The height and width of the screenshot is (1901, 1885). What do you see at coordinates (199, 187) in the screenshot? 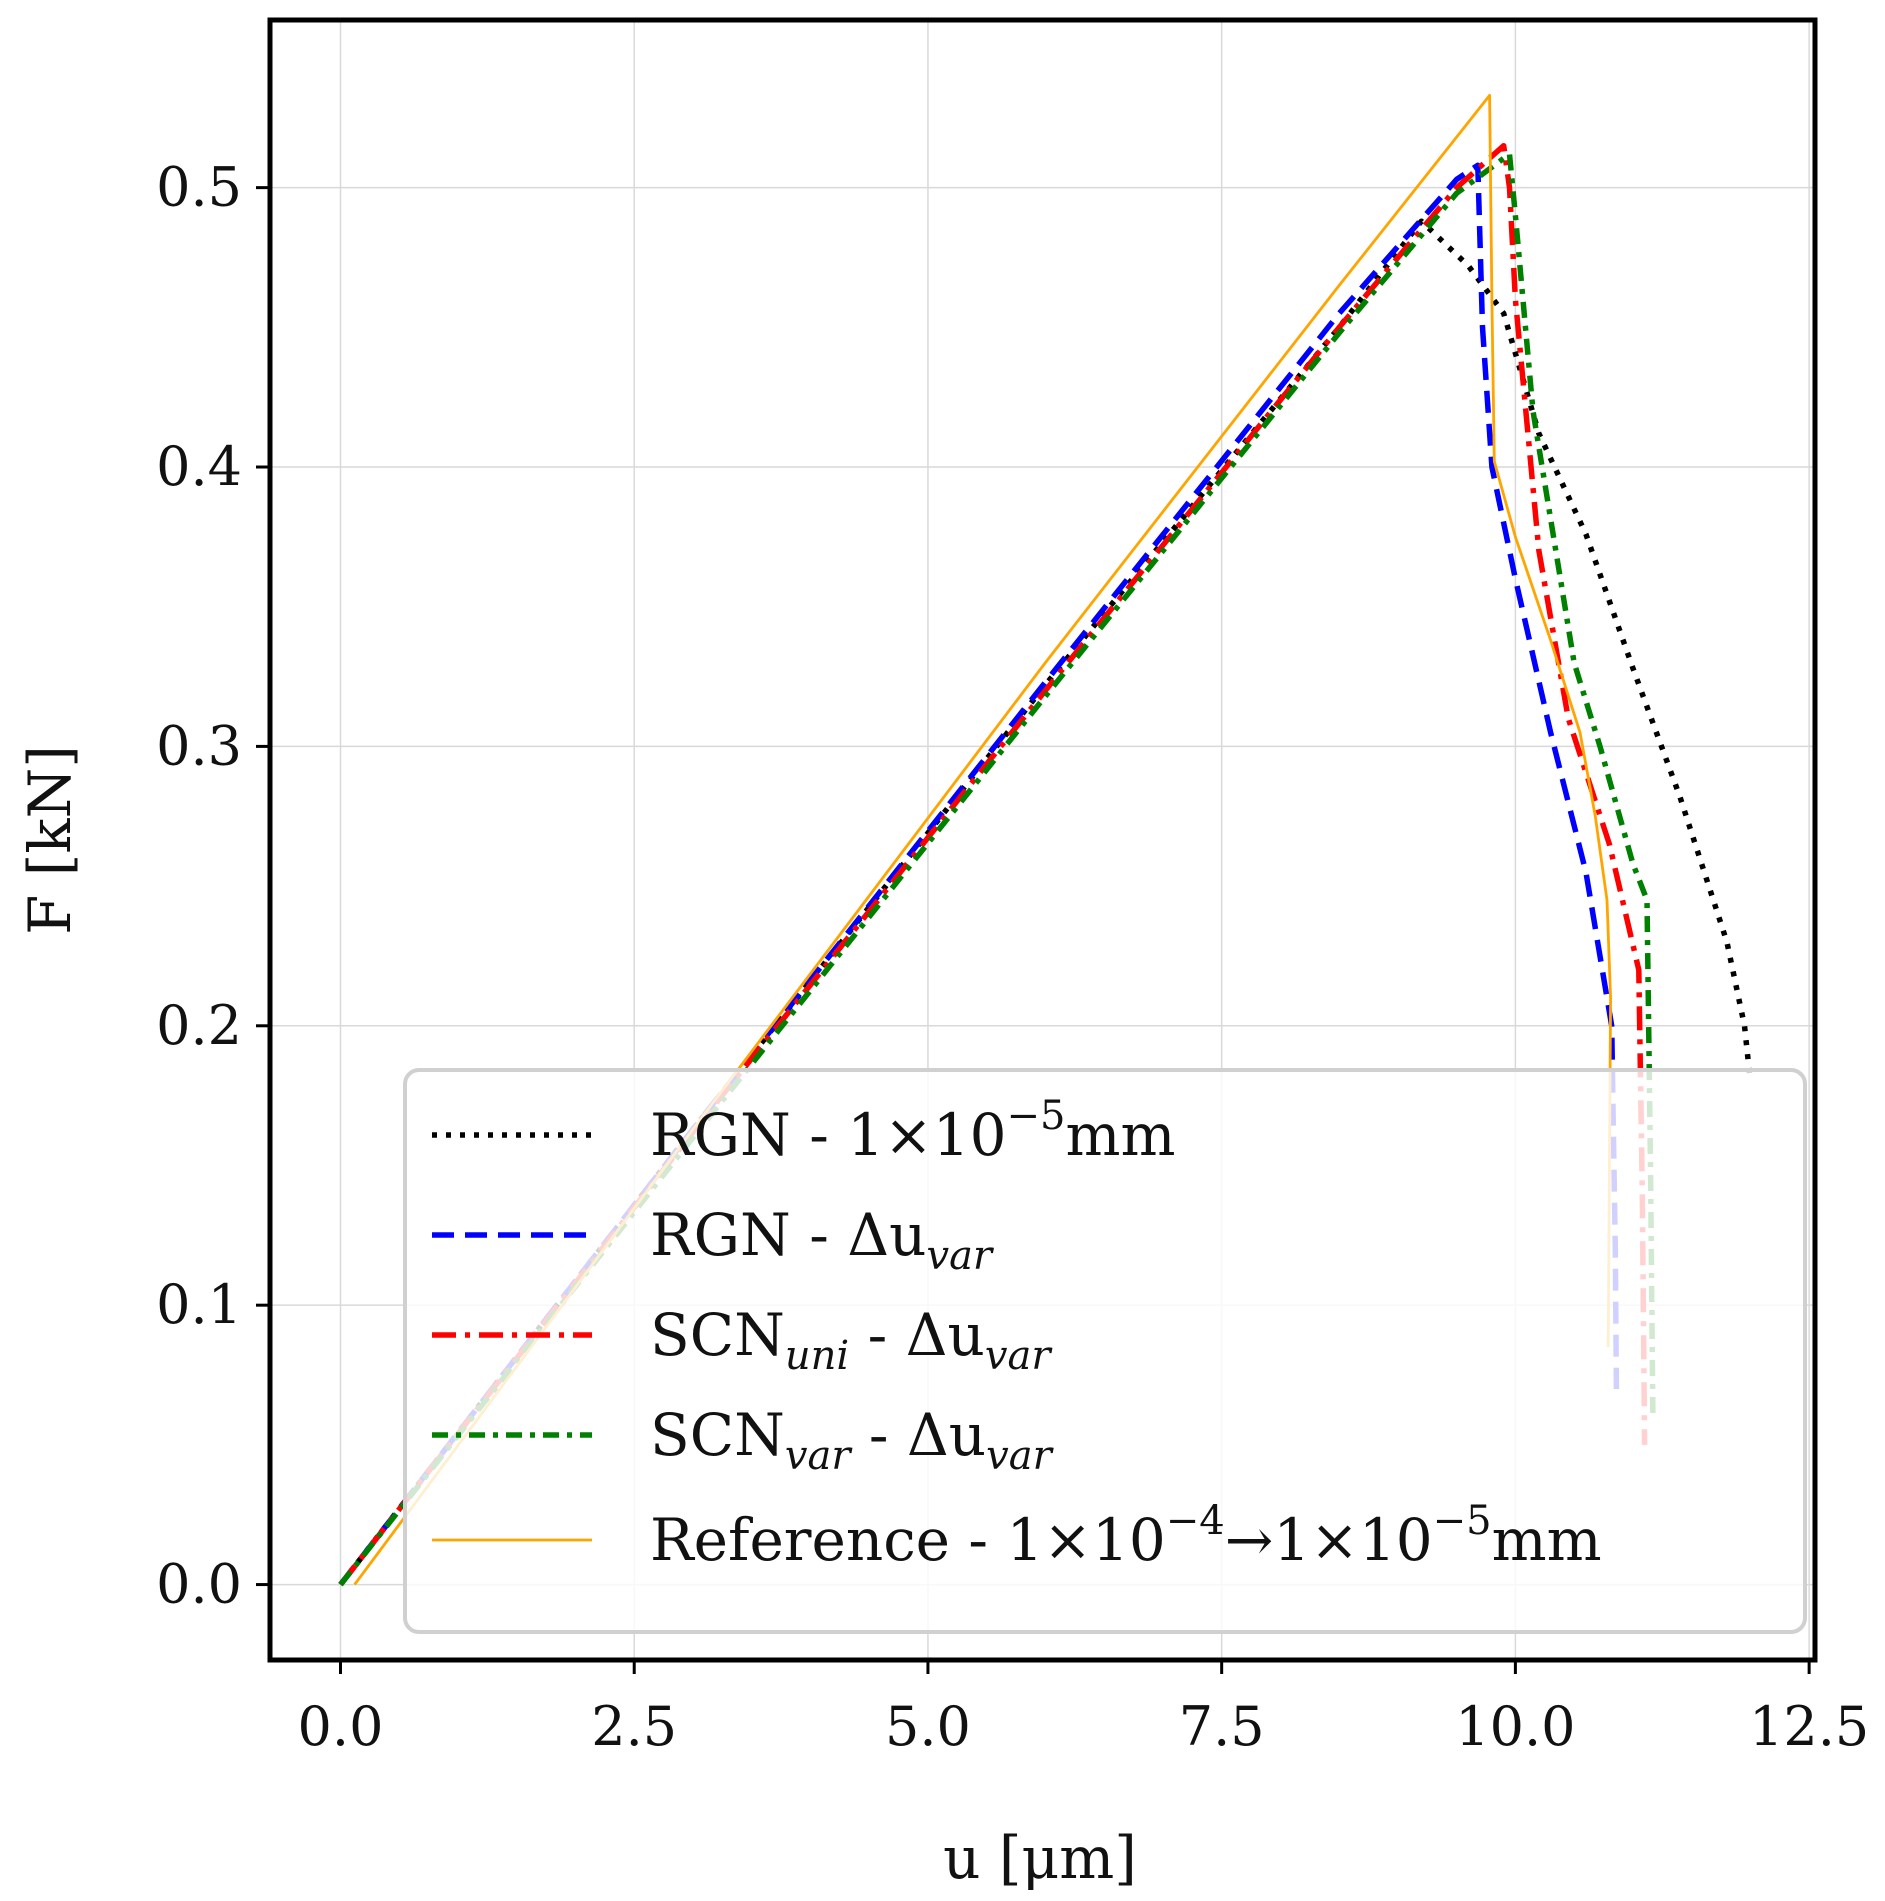
I see `y-tick-label: 0.5` at bounding box center [199, 187].